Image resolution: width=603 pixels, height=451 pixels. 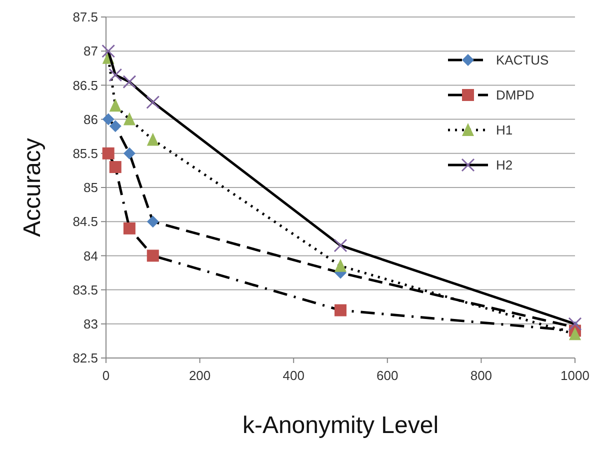 I want to click on y-tick-label: 83, so click(x=91, y=324).